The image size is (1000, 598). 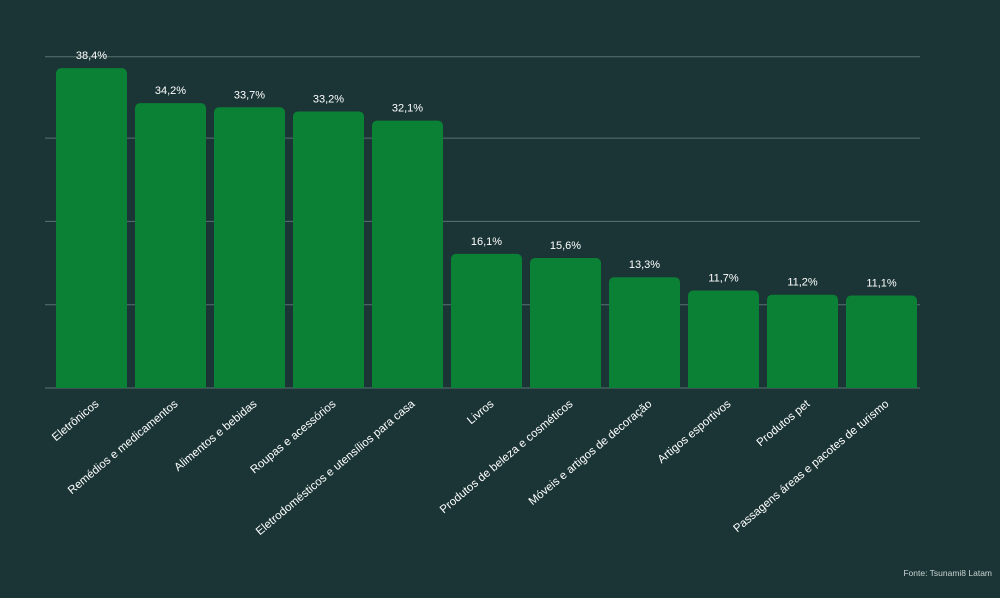 What do you see at coordinates (644, 265) in the screenshot?
I see `data-label: 13,3%` at bounding box center [644, 265].